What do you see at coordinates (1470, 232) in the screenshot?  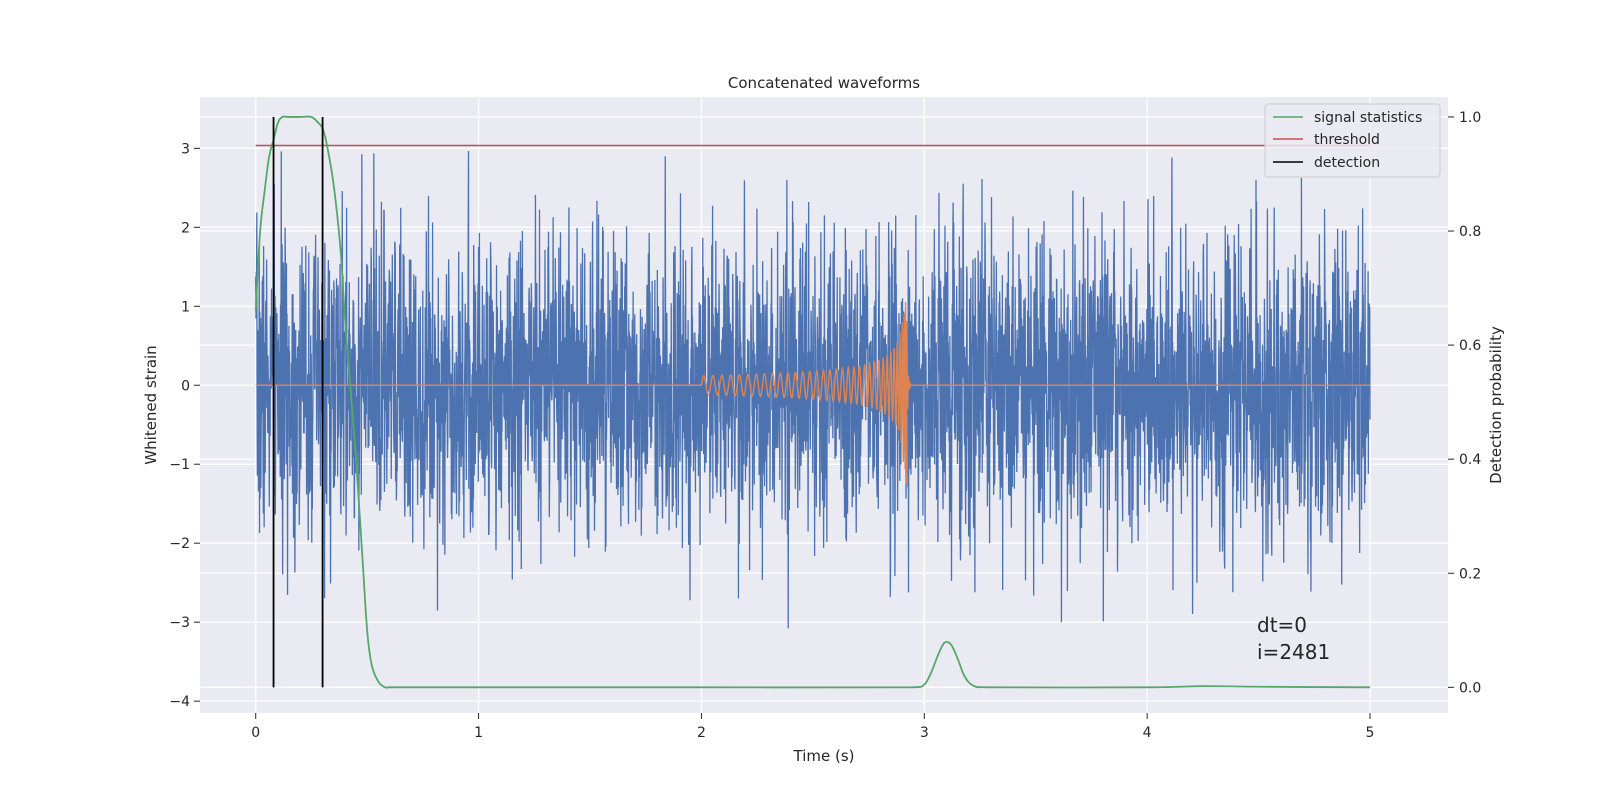 I see `y2-tick-label-4: 0.8` at bounding box center [1470, 232].